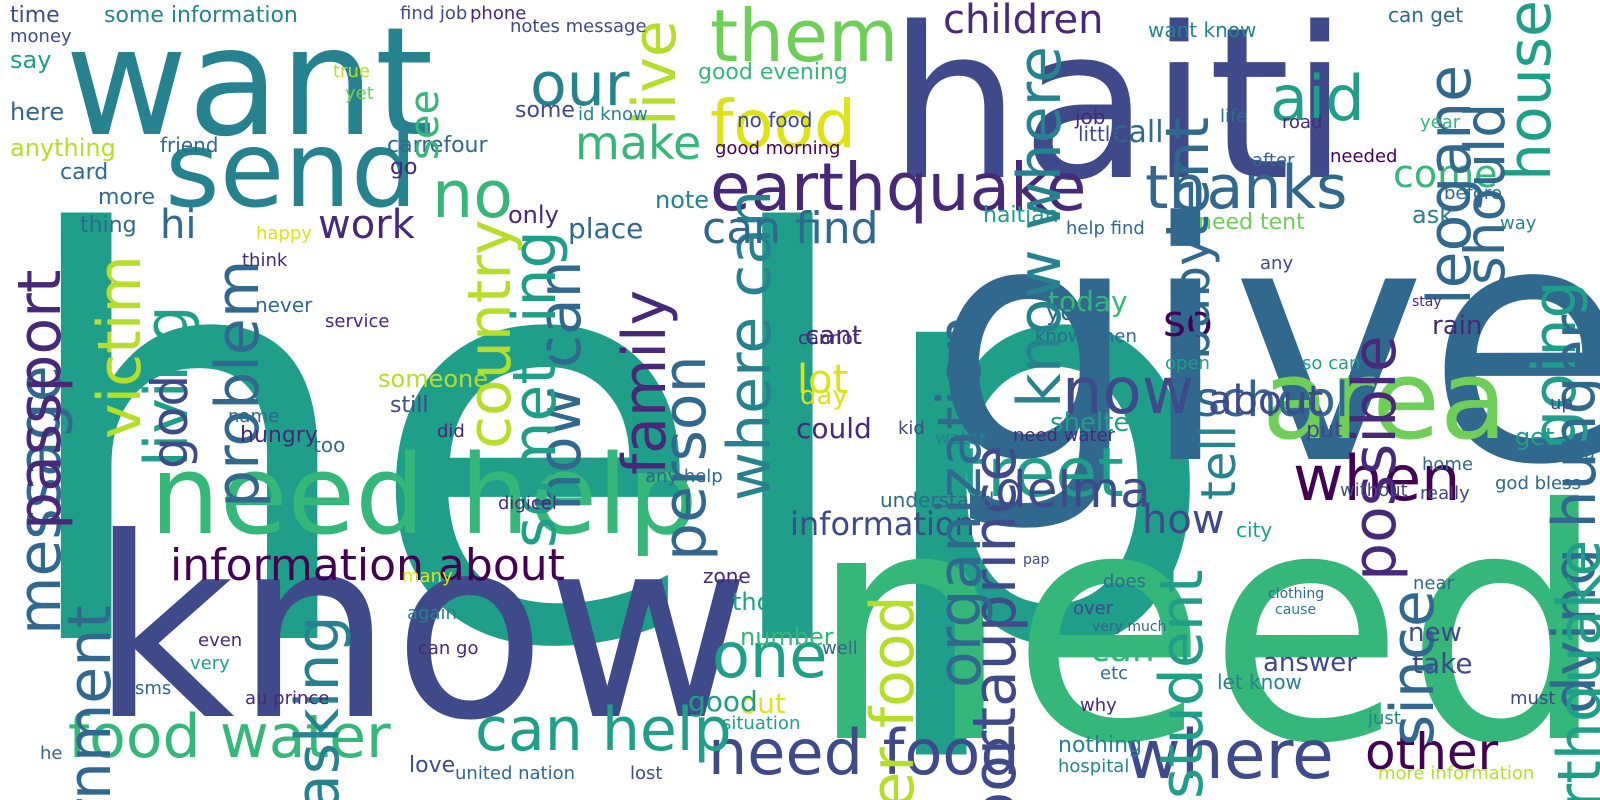  Describe the element at coordinates (41, 36) in the screenshot. I see `word-money: money` at that location.